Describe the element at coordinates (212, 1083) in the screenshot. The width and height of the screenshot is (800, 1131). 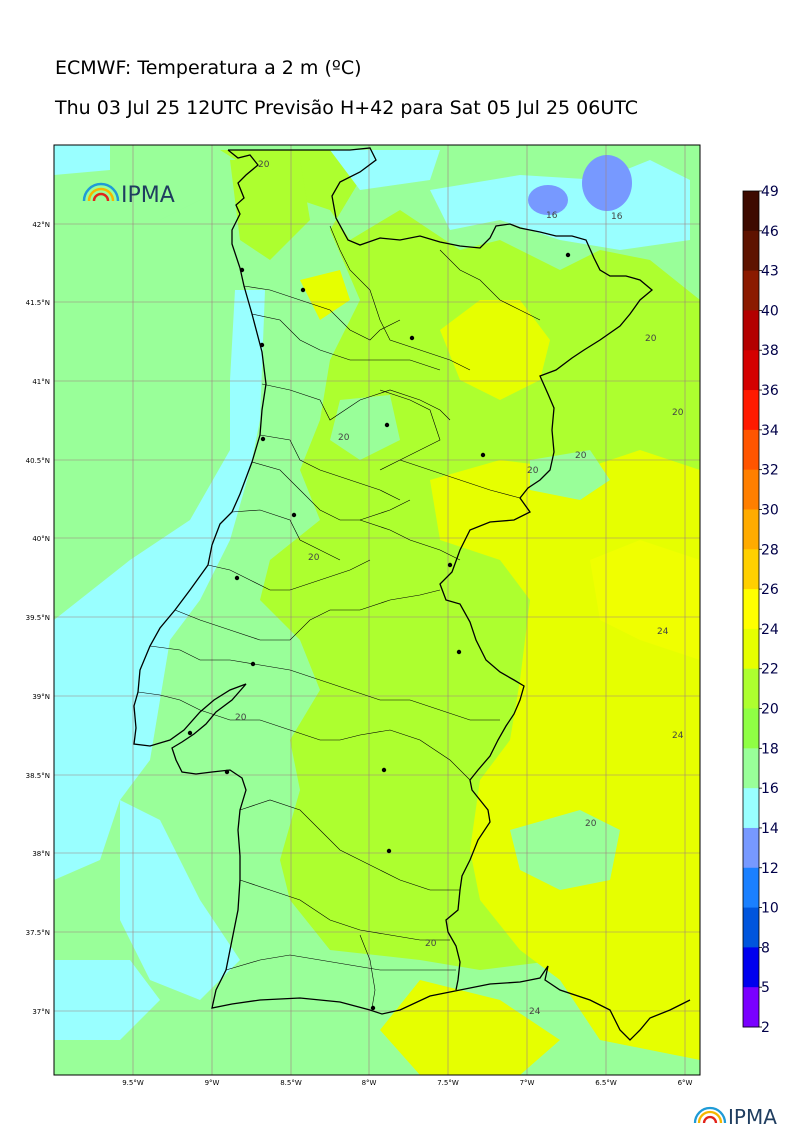
I see `lon-label: 9°W` at that location.